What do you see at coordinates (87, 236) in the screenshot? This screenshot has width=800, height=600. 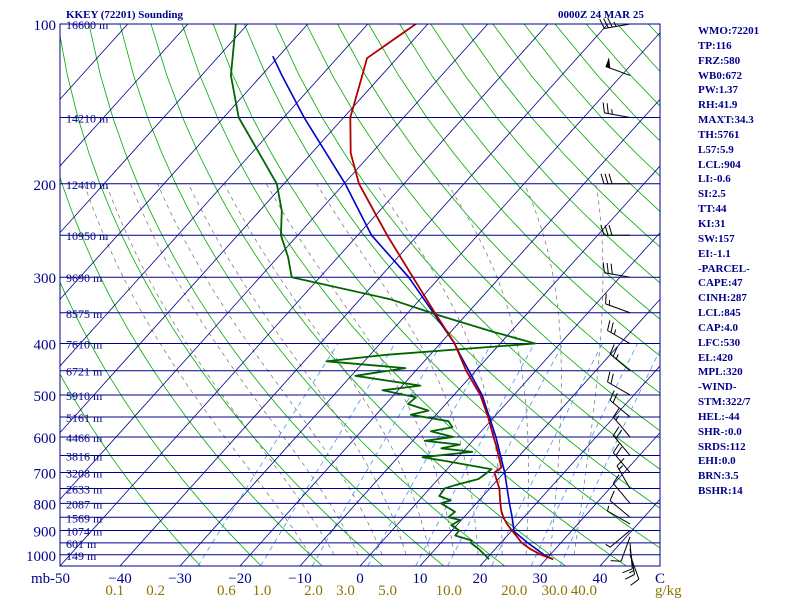 I see `height-label: 10950 m` at bounding box center [87, 236].